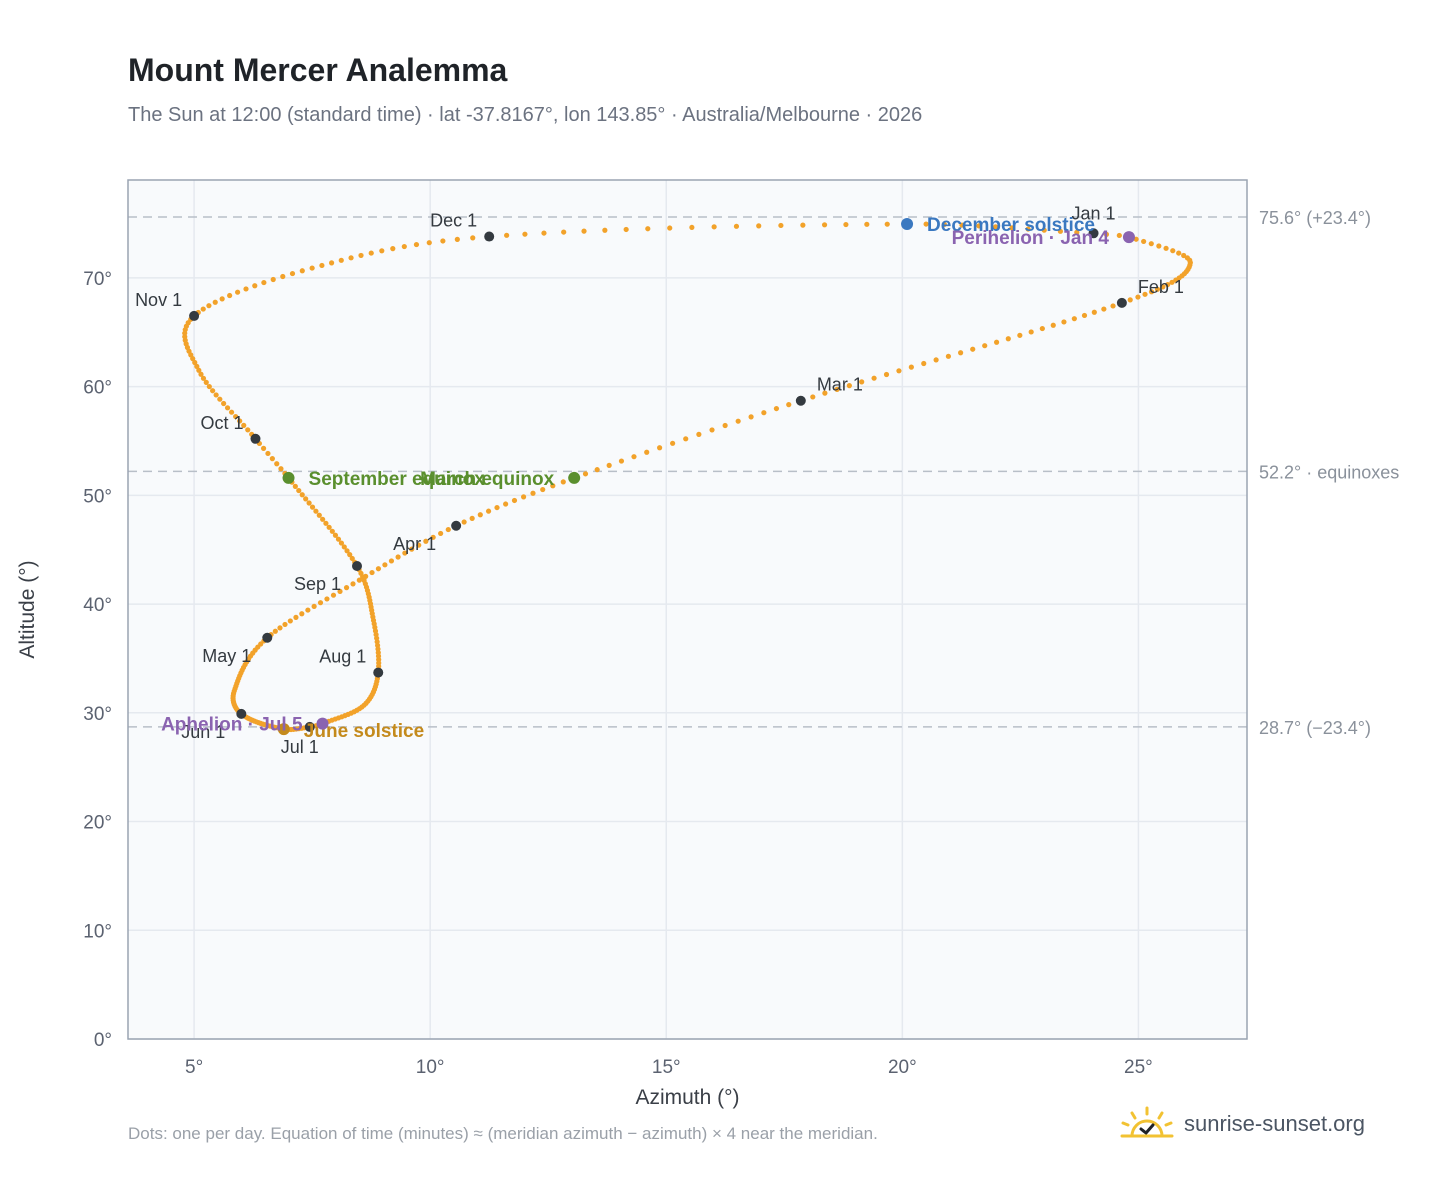  Describe the element at coordinates (487, 479) in the screenshot. I see `event-label: March equinox` at that location.